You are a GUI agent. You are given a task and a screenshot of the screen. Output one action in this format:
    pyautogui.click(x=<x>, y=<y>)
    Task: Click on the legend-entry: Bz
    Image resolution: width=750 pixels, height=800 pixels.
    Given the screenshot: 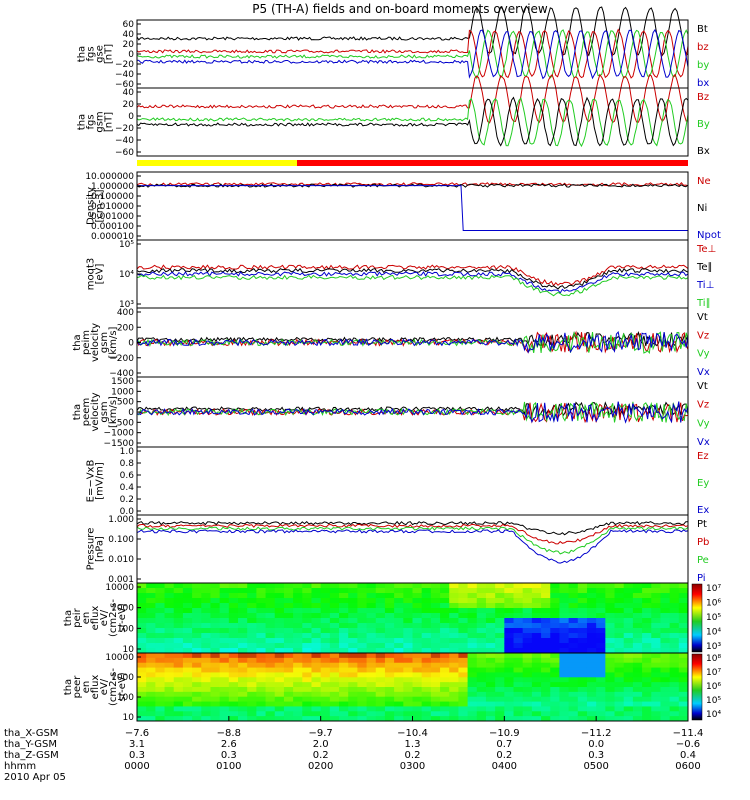 What is the action you would take?
    pyautogui.click(x=703, y=97)
    